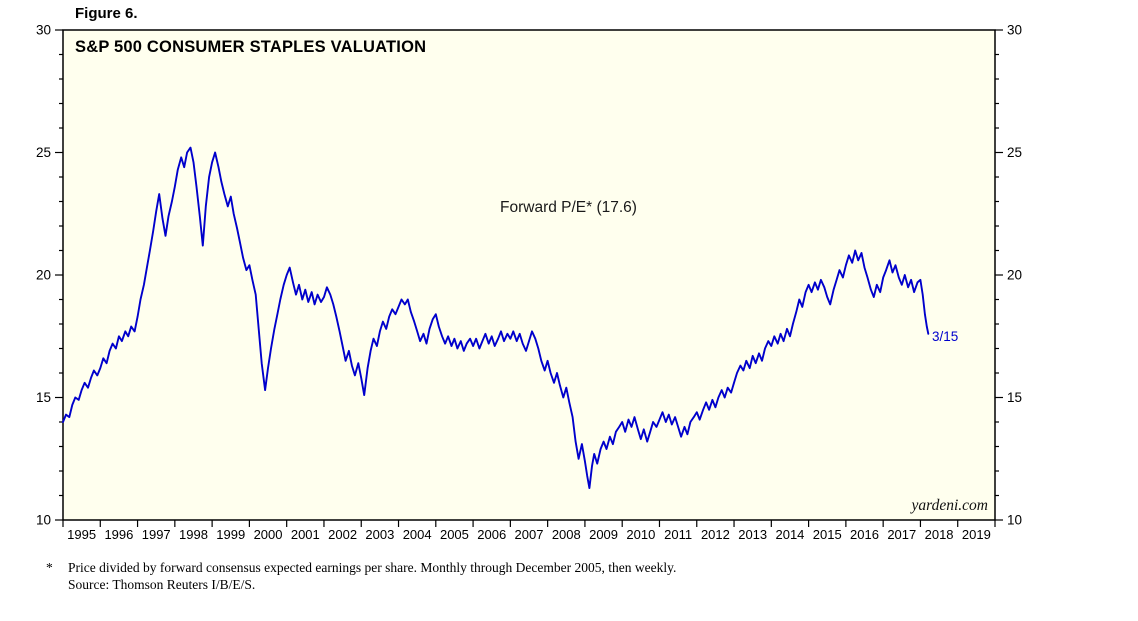  What do you see at coordinates (118, 534) in the screenshot?
I see `x-axis-label: 1996` at bounding box center [118, 534].